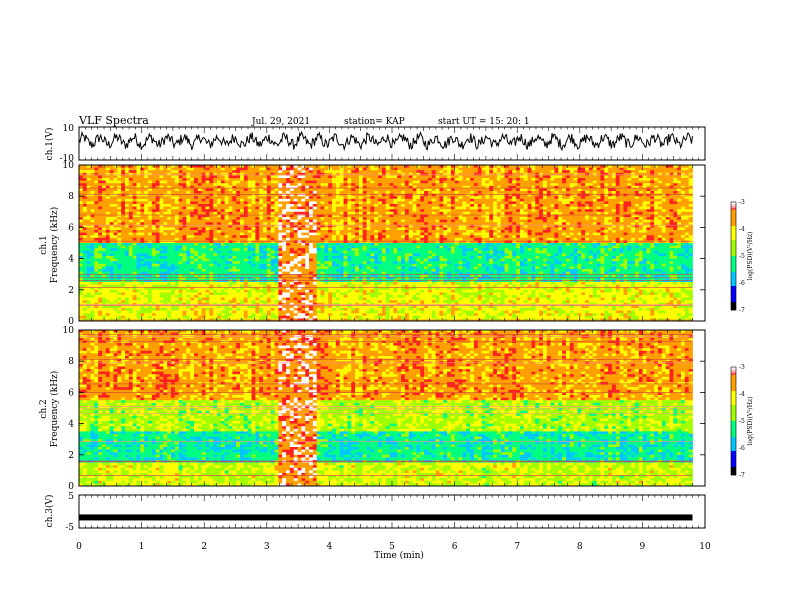  What do you see at coordinates (280, 122) in the screenshot?
I see `date-label: Jul. 29, 2021` at bounding box center [280, 122].